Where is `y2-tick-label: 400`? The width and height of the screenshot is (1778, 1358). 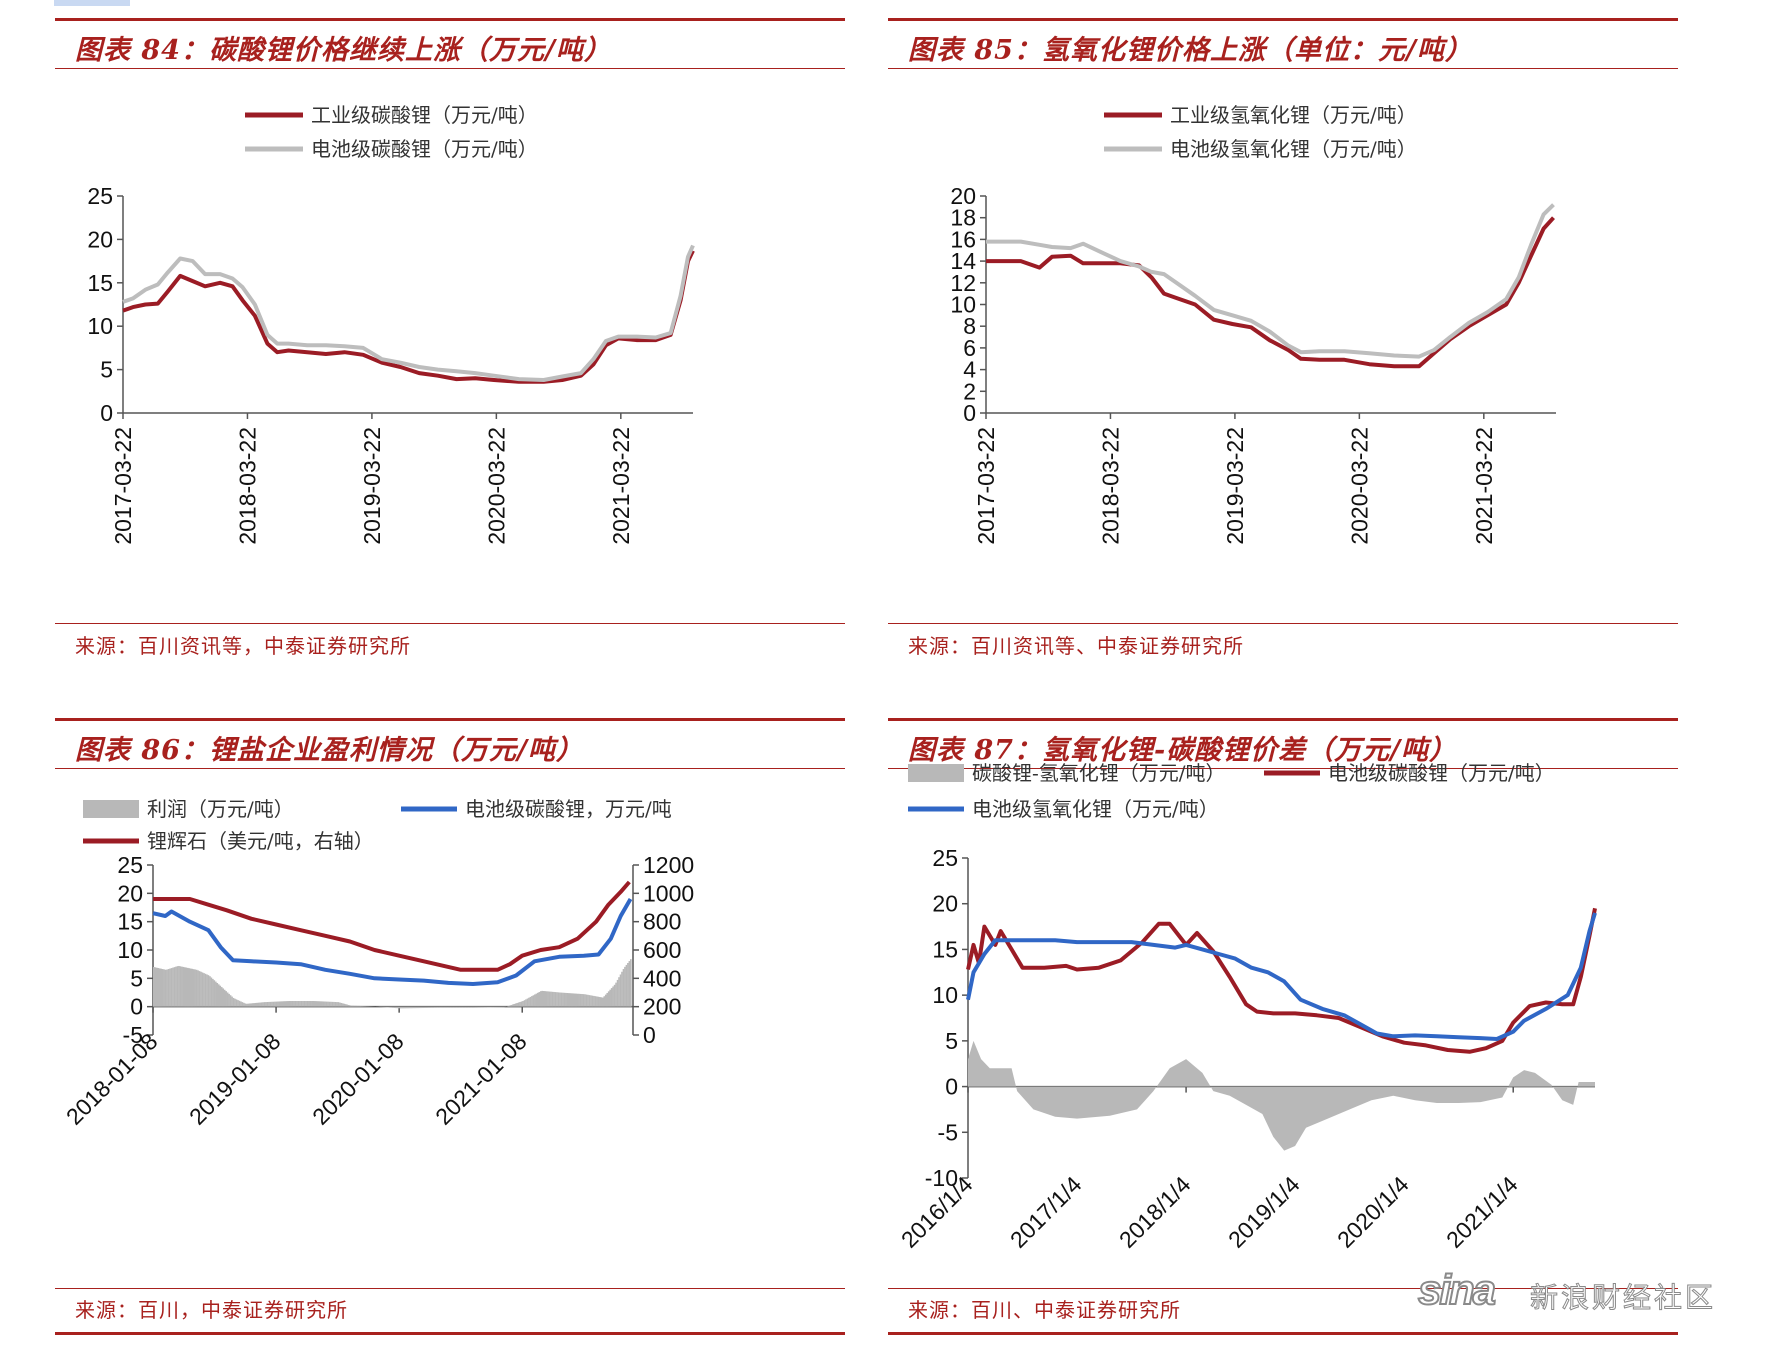
y2-tick-label: 400 is located at coordinates (662, 978).